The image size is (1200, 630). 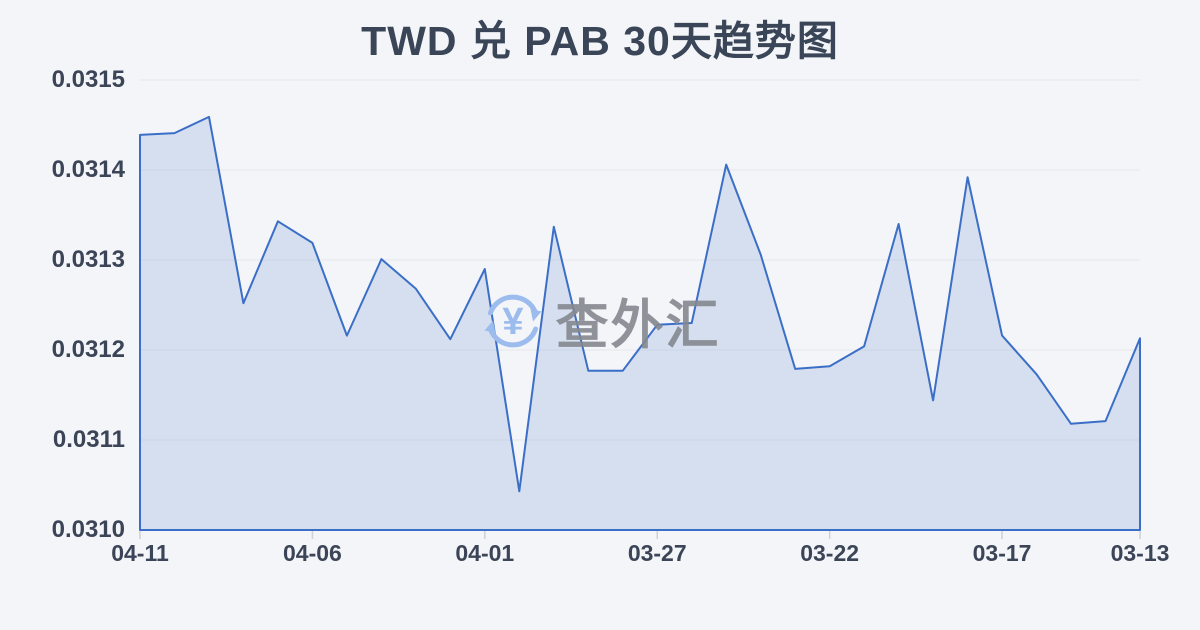 I want to click on x-axis-label: 03-17, so click(x=1002, y=553).